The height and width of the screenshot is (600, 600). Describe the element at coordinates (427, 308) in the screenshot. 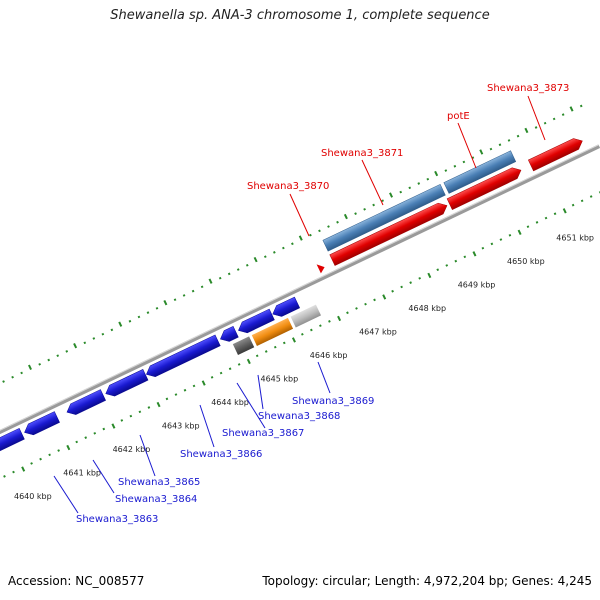

I see `kbp-tick-label: 4648 kbp` at that location.